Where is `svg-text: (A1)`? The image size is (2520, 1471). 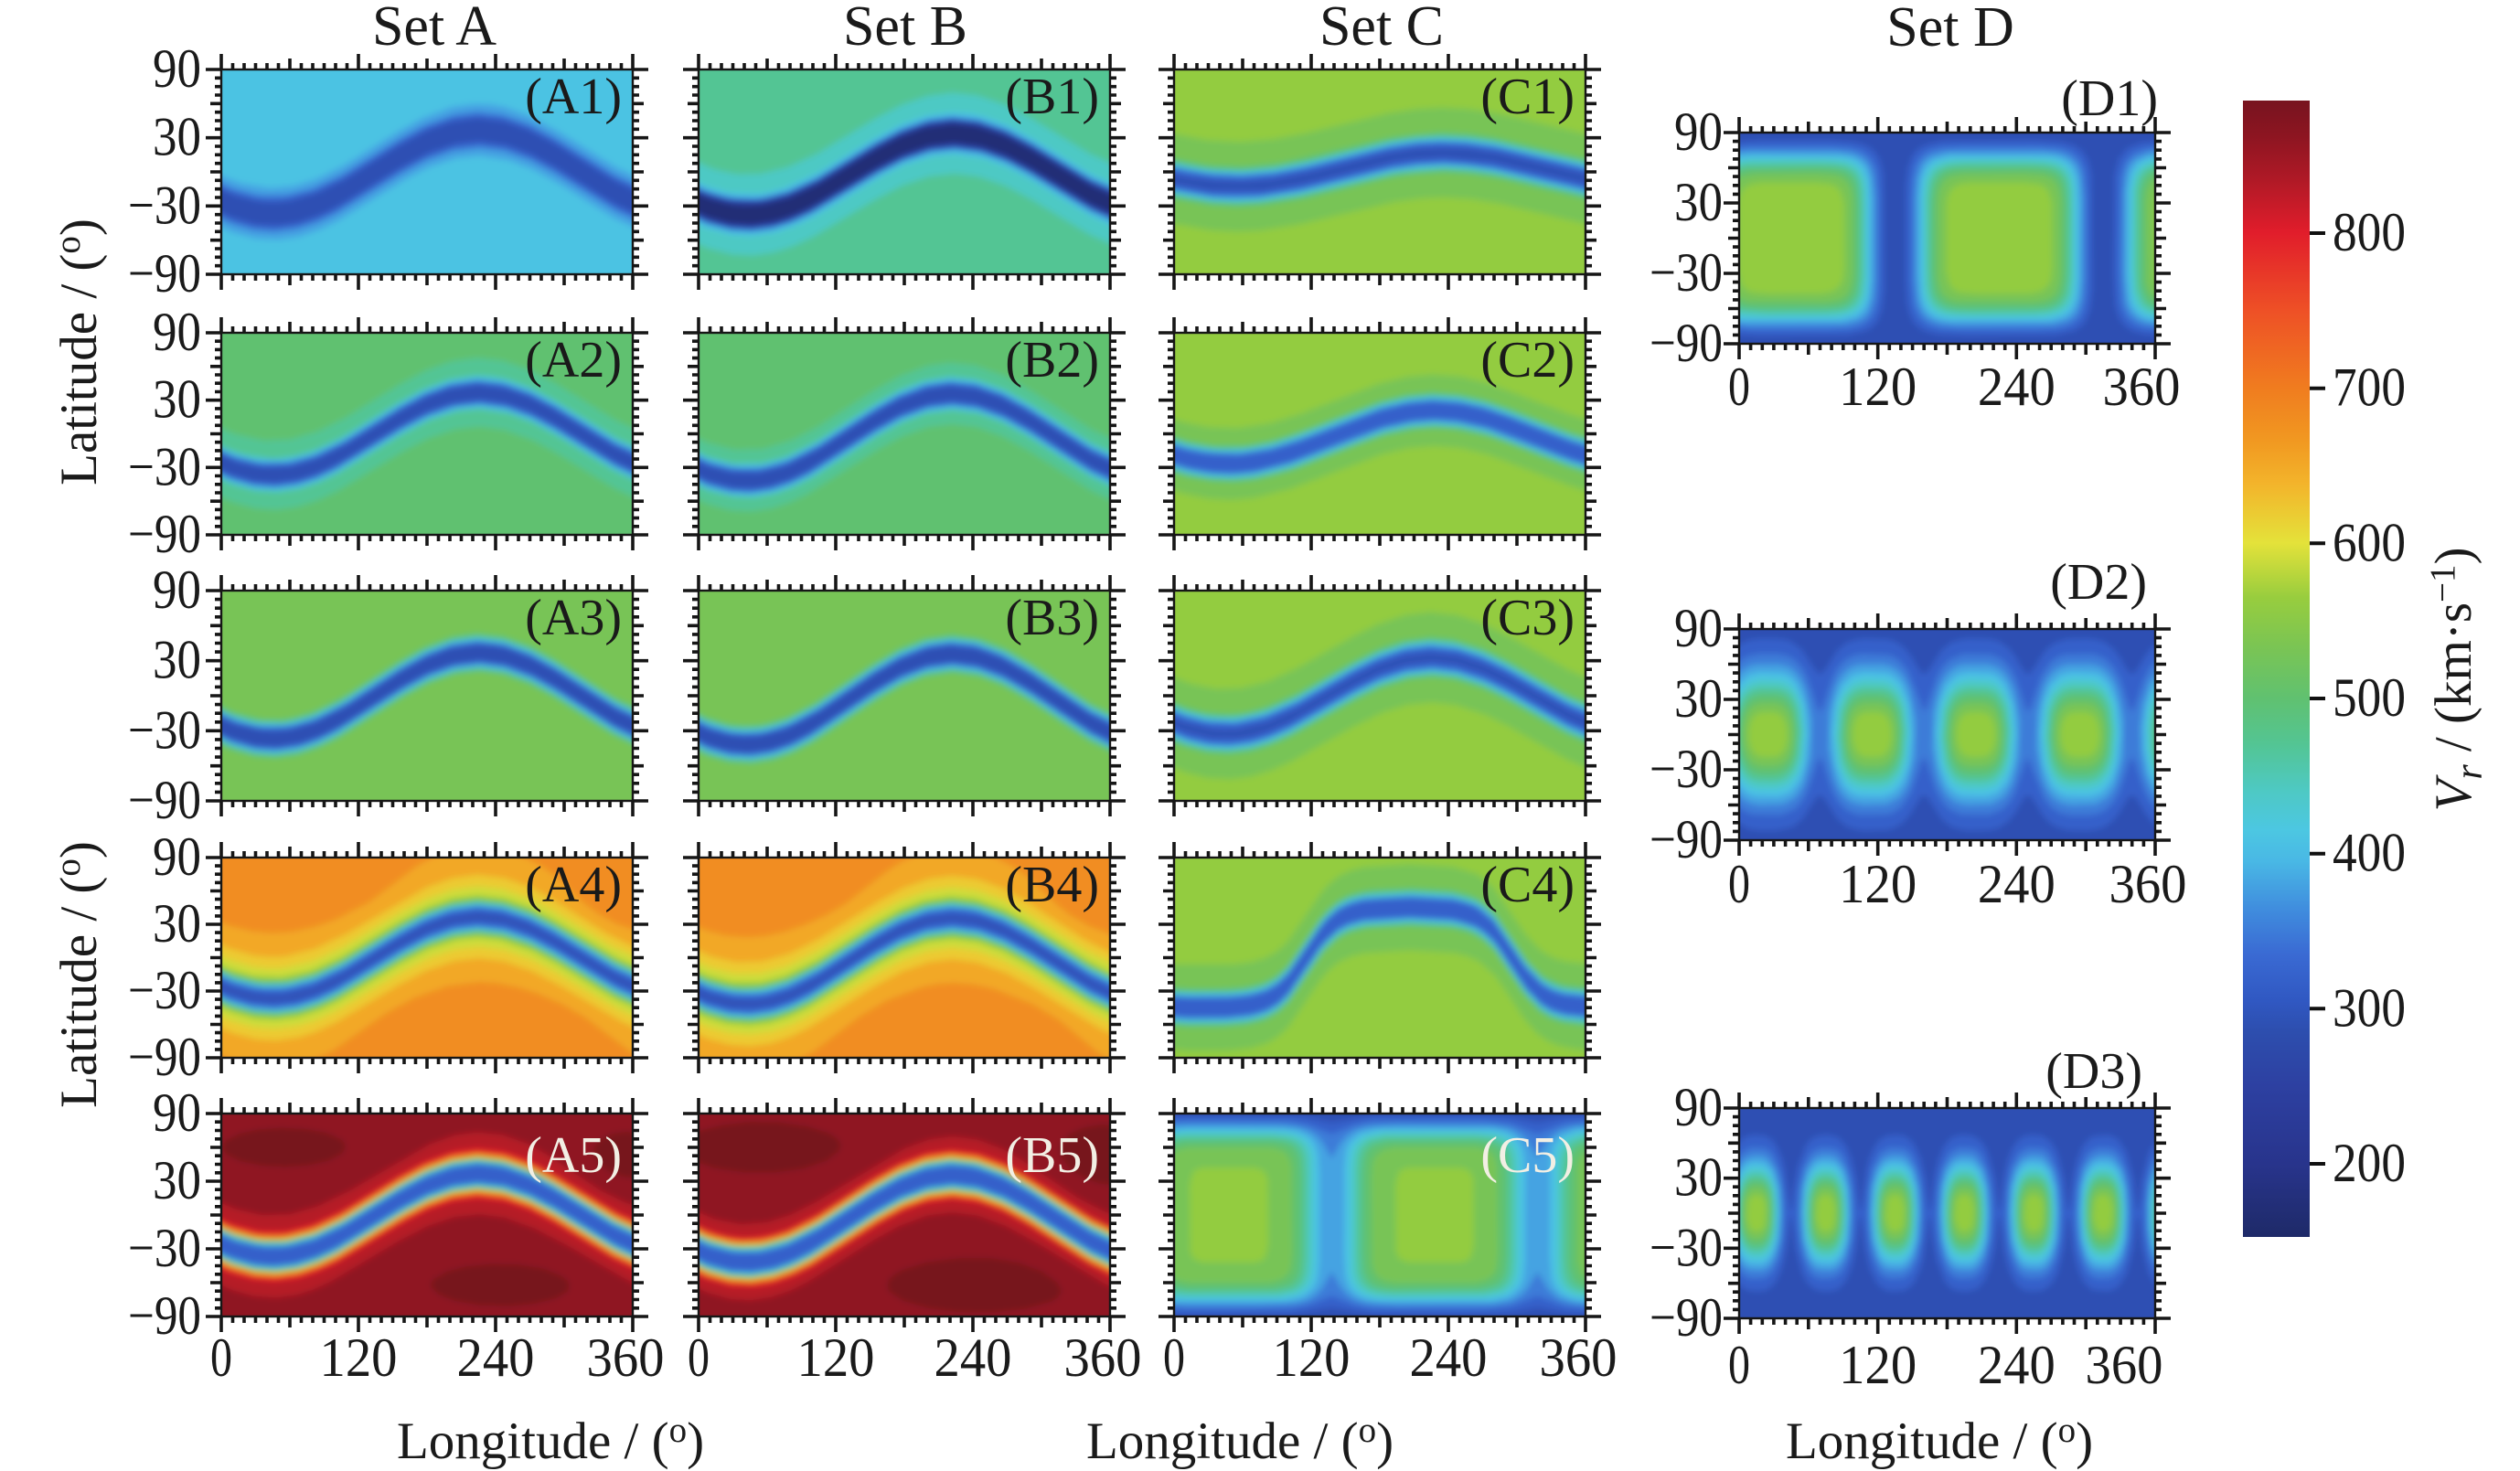 svg-text: (A1) is located at coordinates (573, 97).